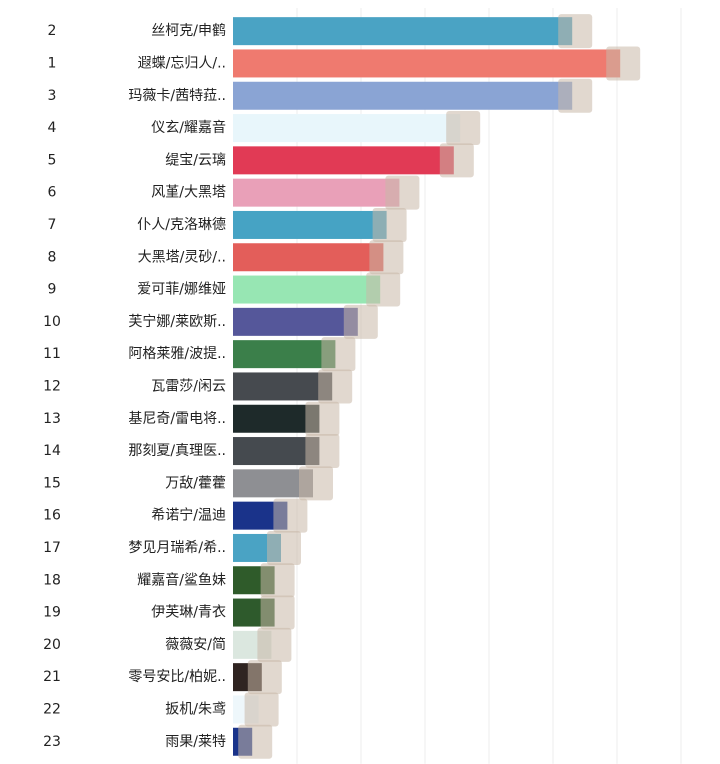 The width and height of the screenshot is (720, 764). Describe the element at coordinates (181, 579) in the screenshot. I see `category-label: 耀嘉音/鲨鱼妹` at that location.